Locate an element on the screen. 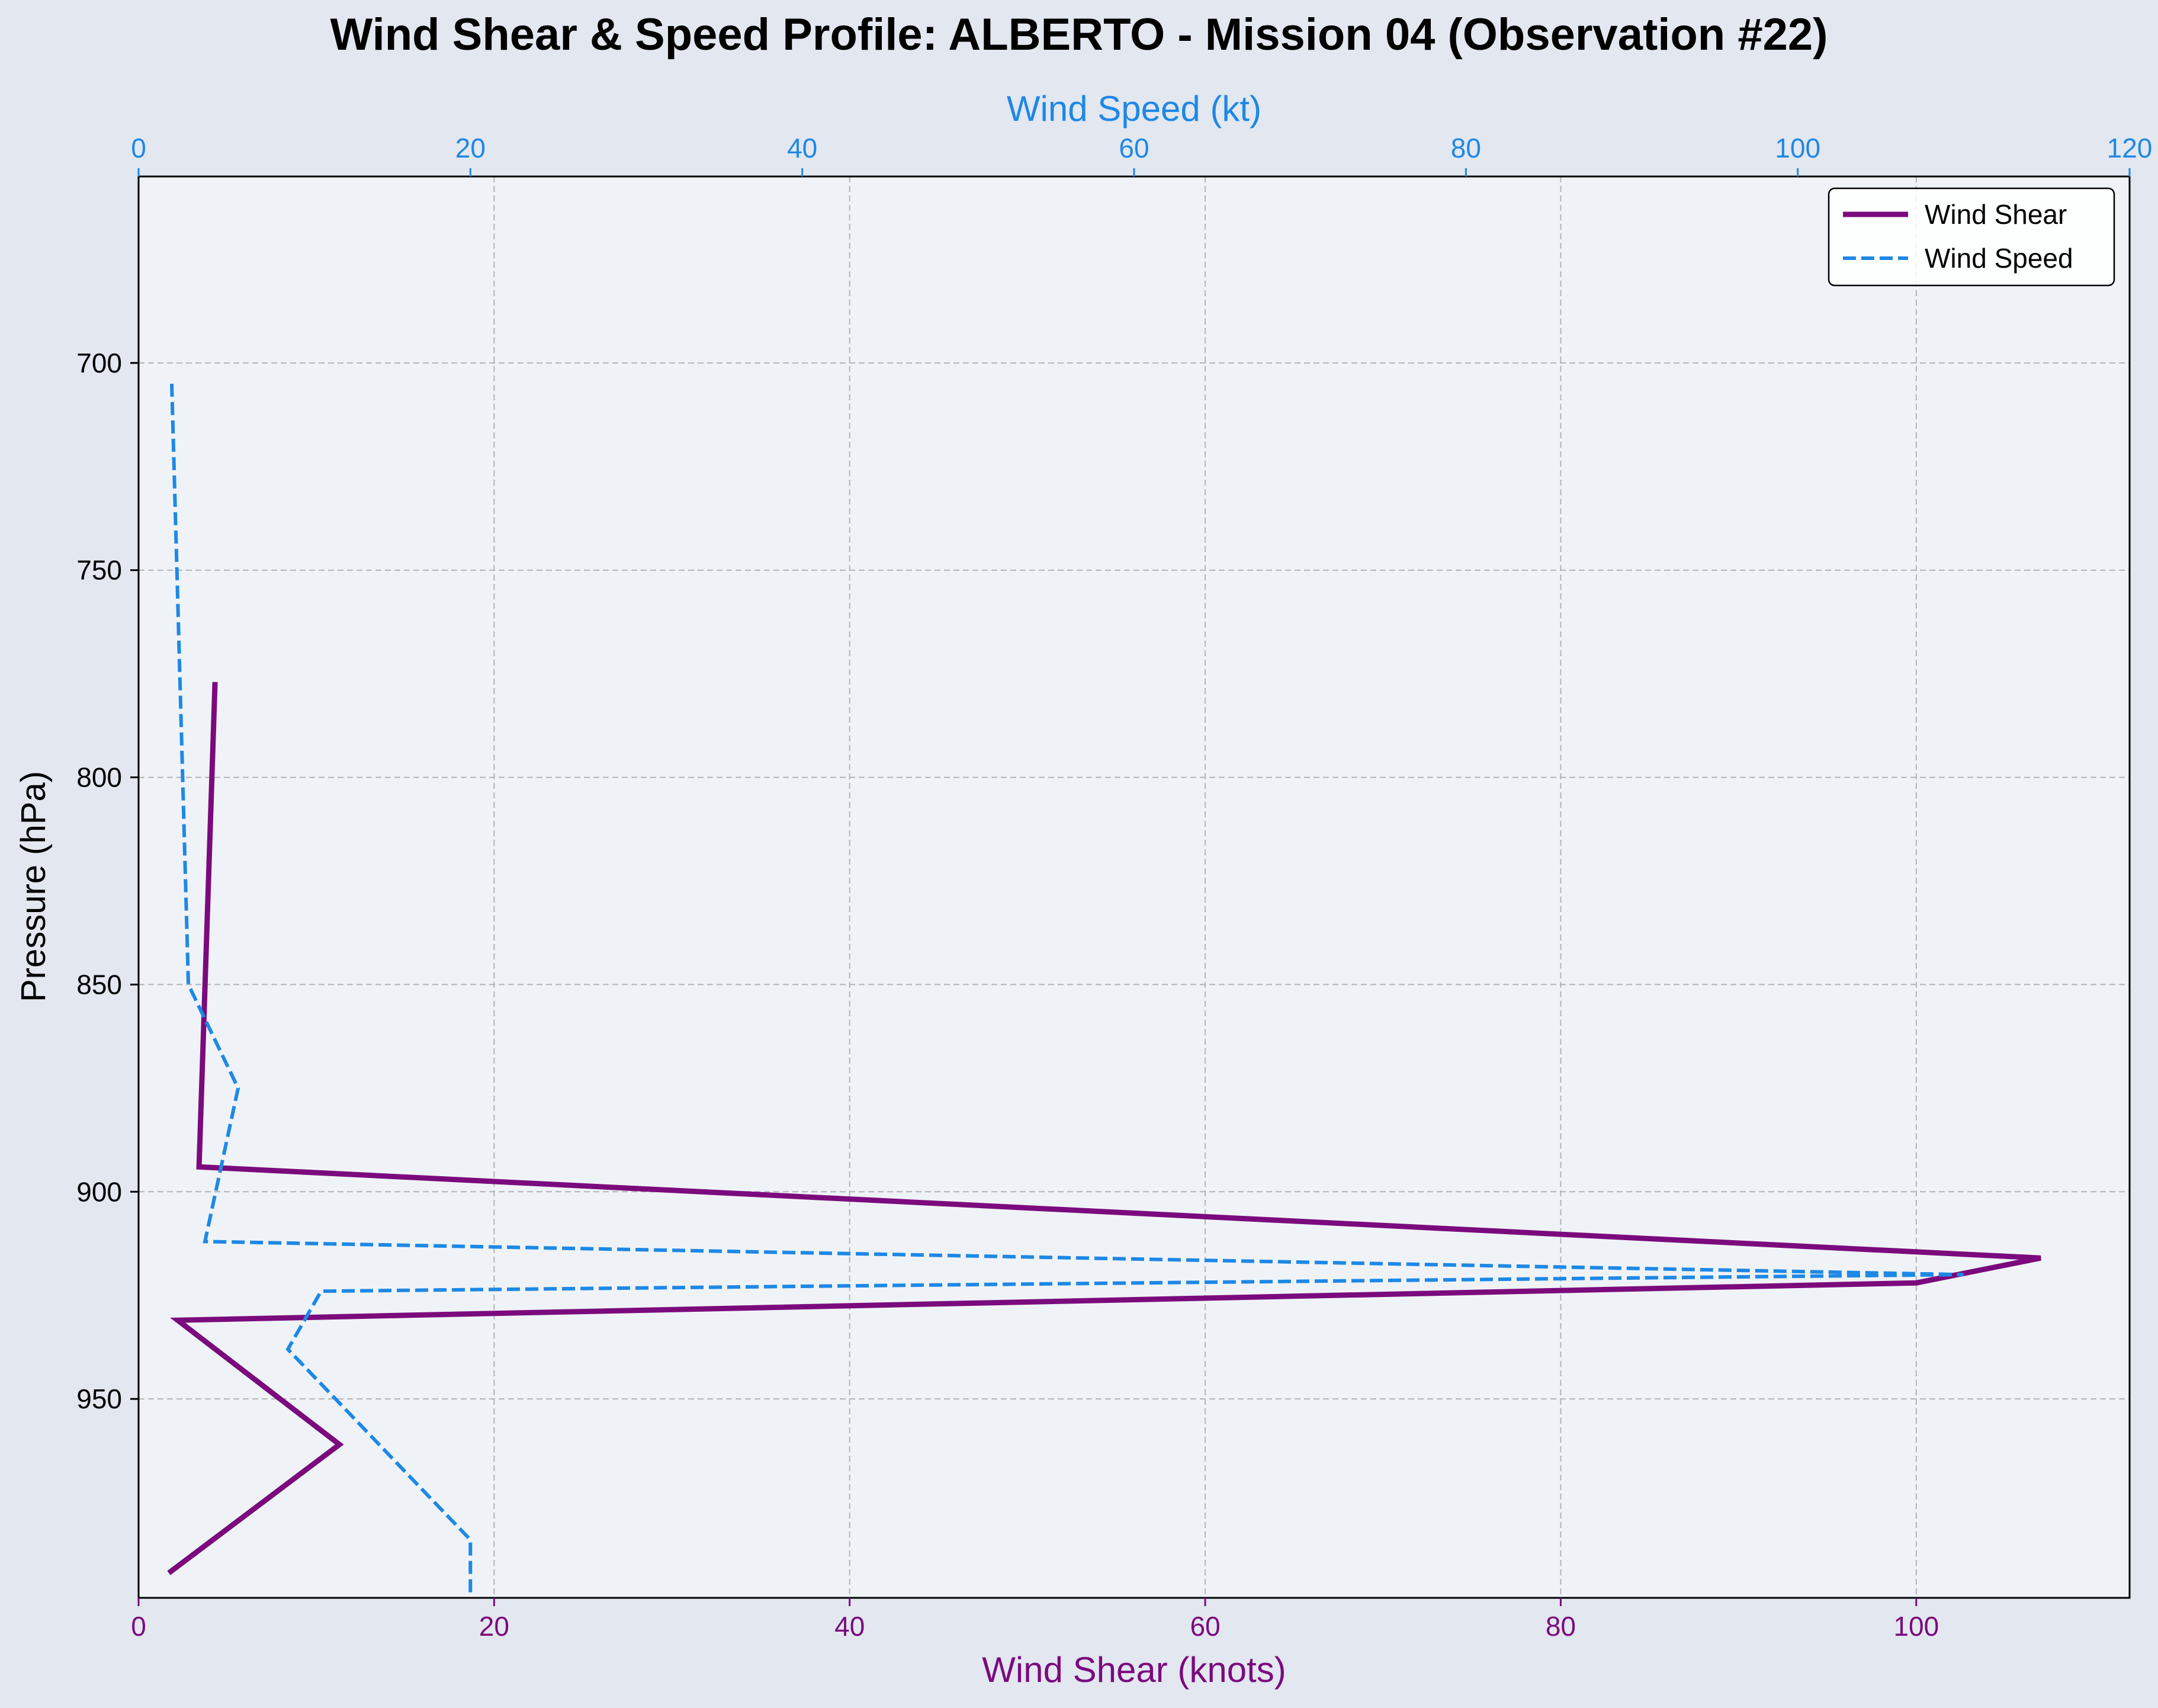 This screenshot has width=2158, height=1708. y-tick-label-750: 750 is located at coordinates (99, 570).